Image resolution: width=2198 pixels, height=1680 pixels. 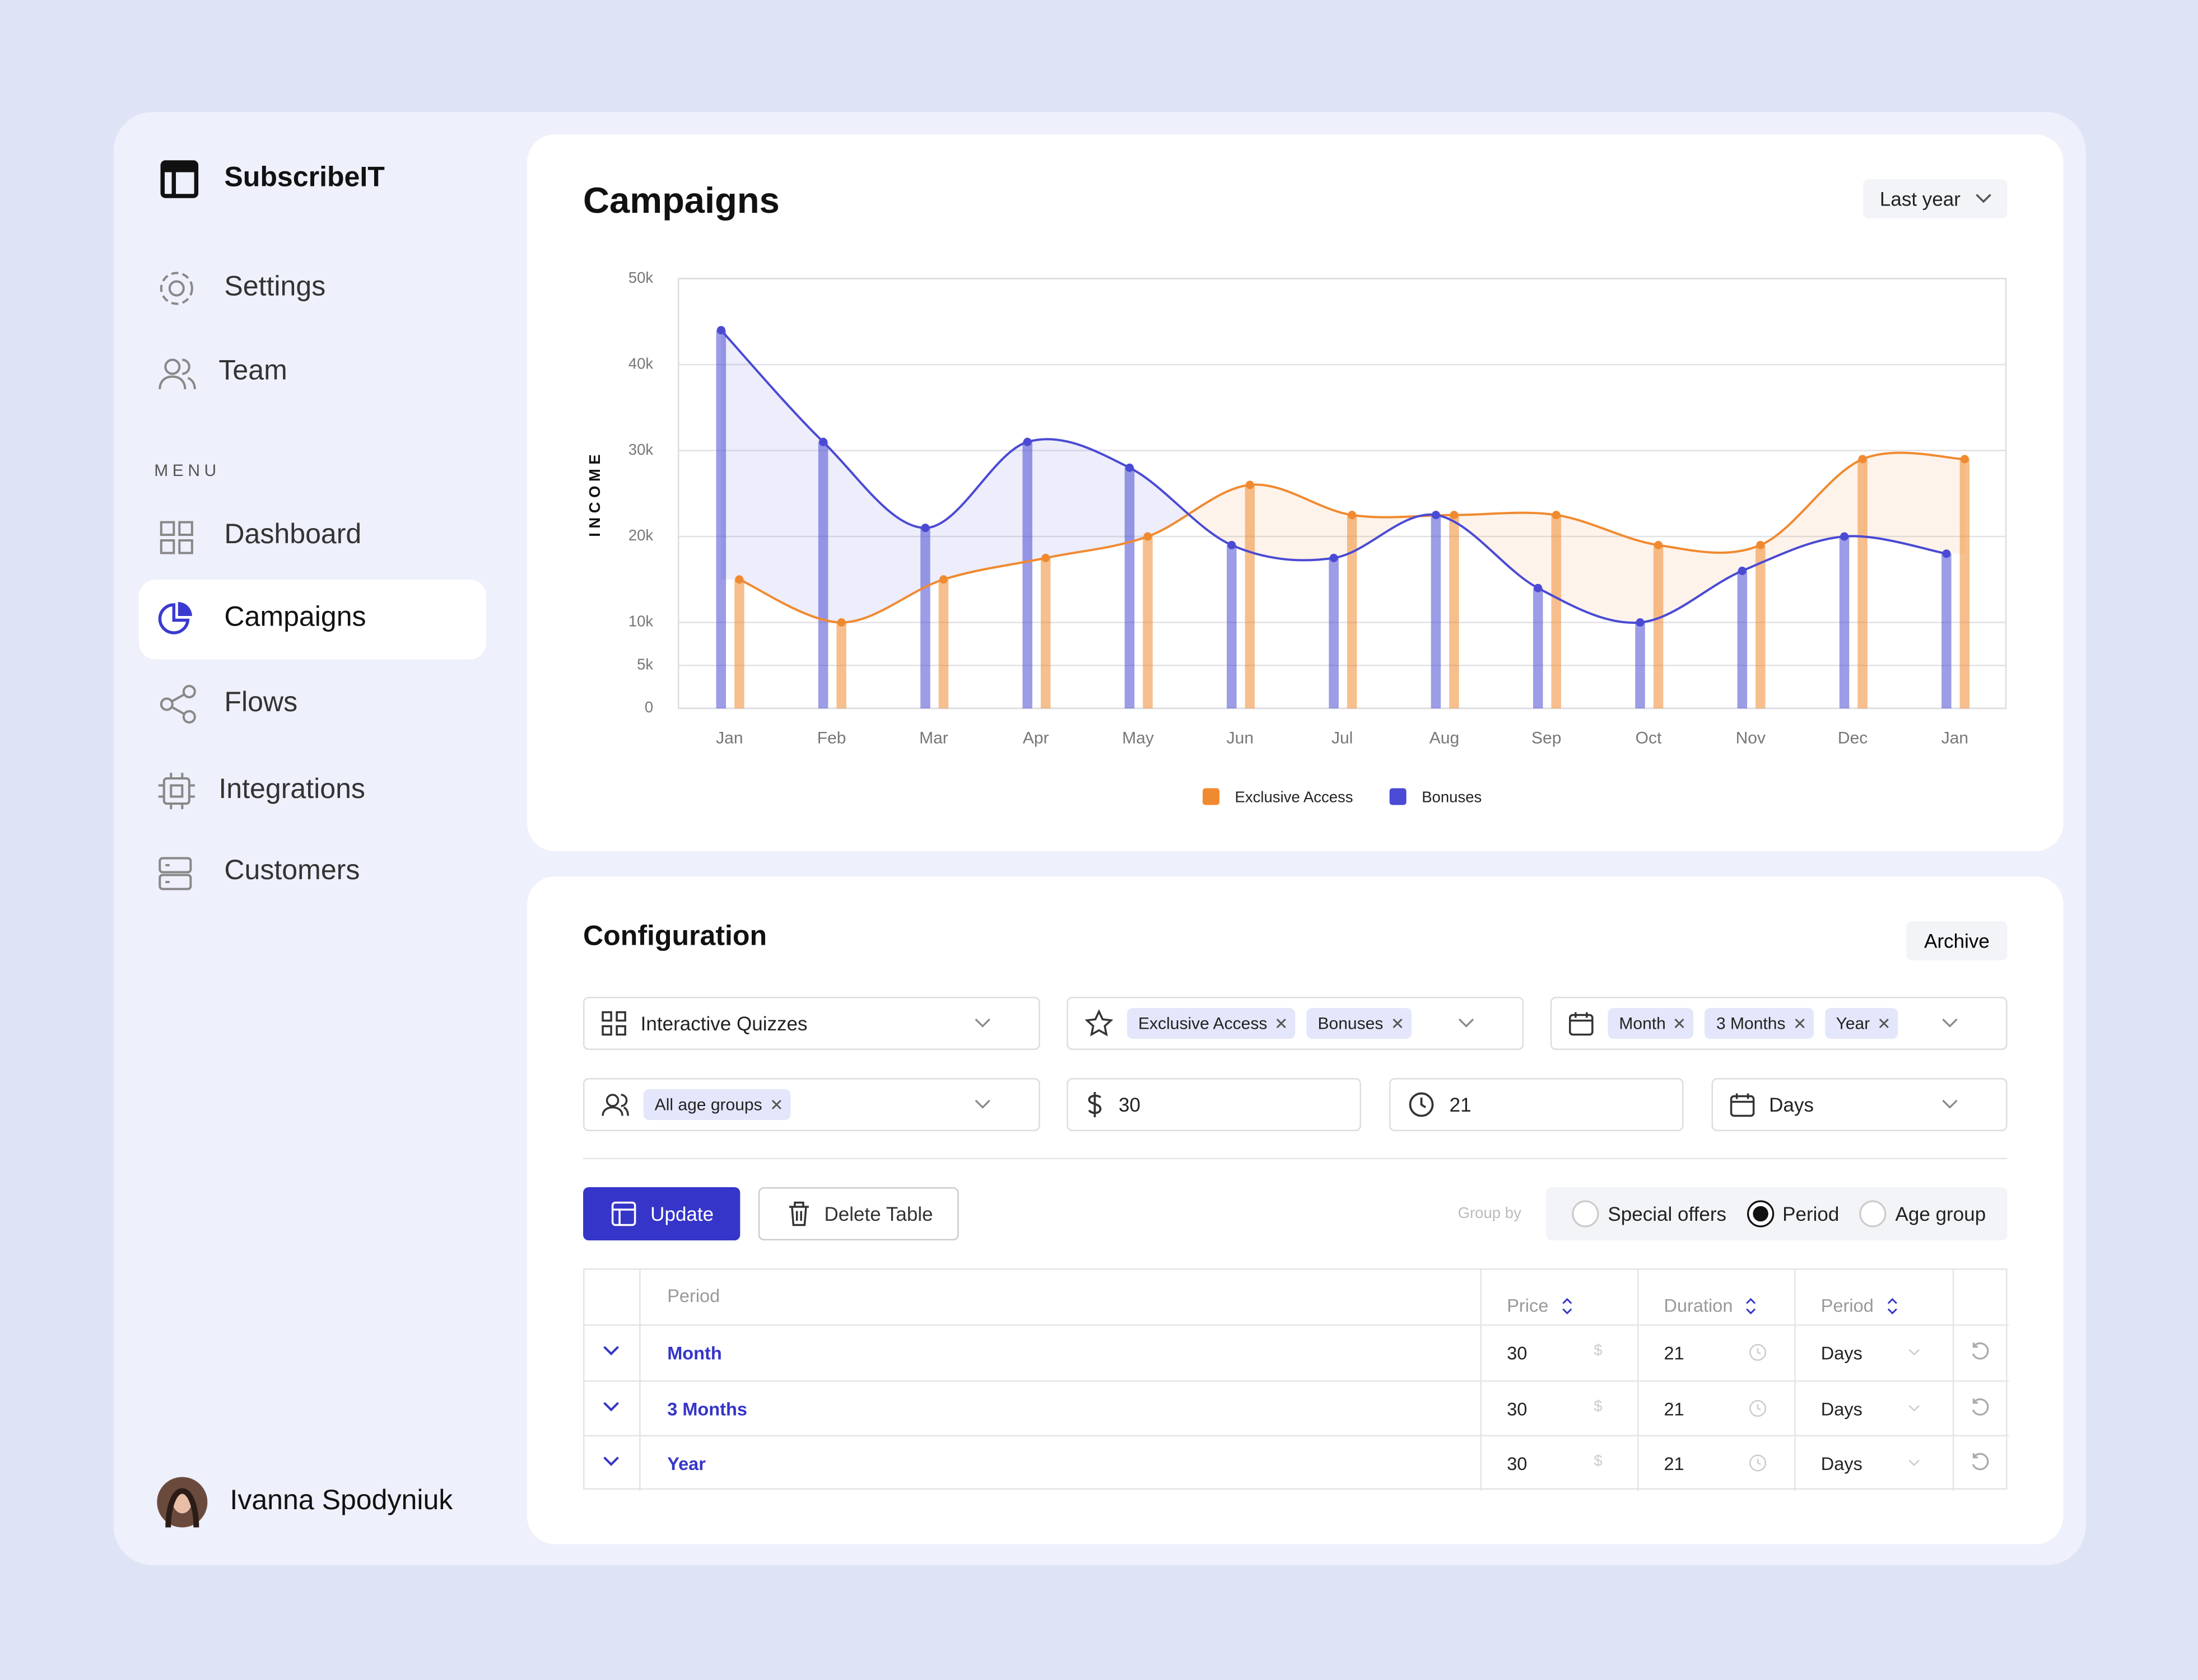 I want to click on legend-label: Bonuses, so click(x=1452, y=797).